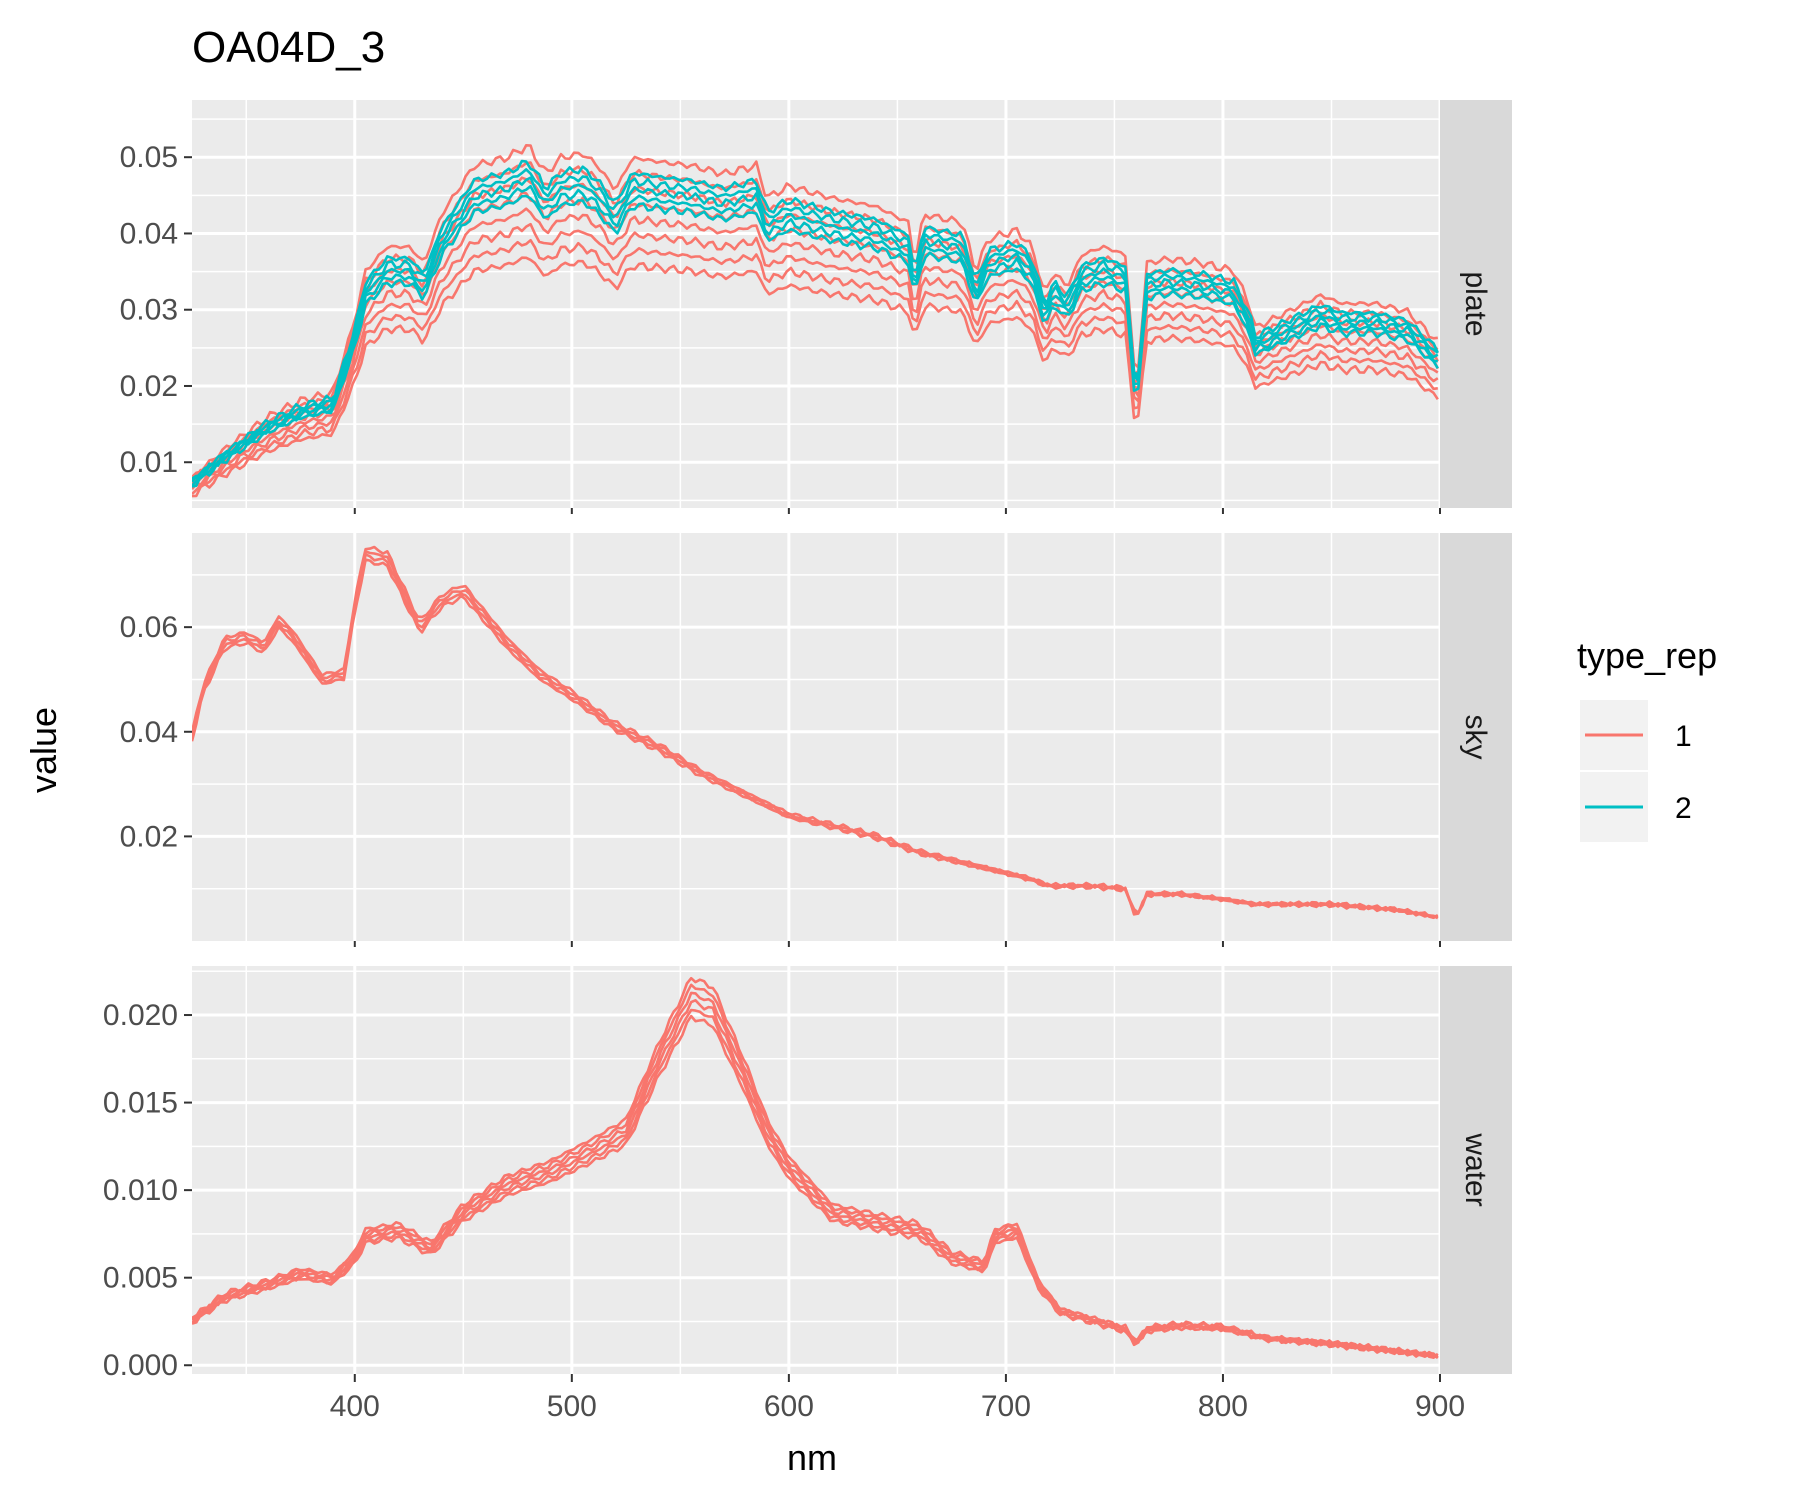  I want to click on legend-entry-1: 1, so click(1636, 735).